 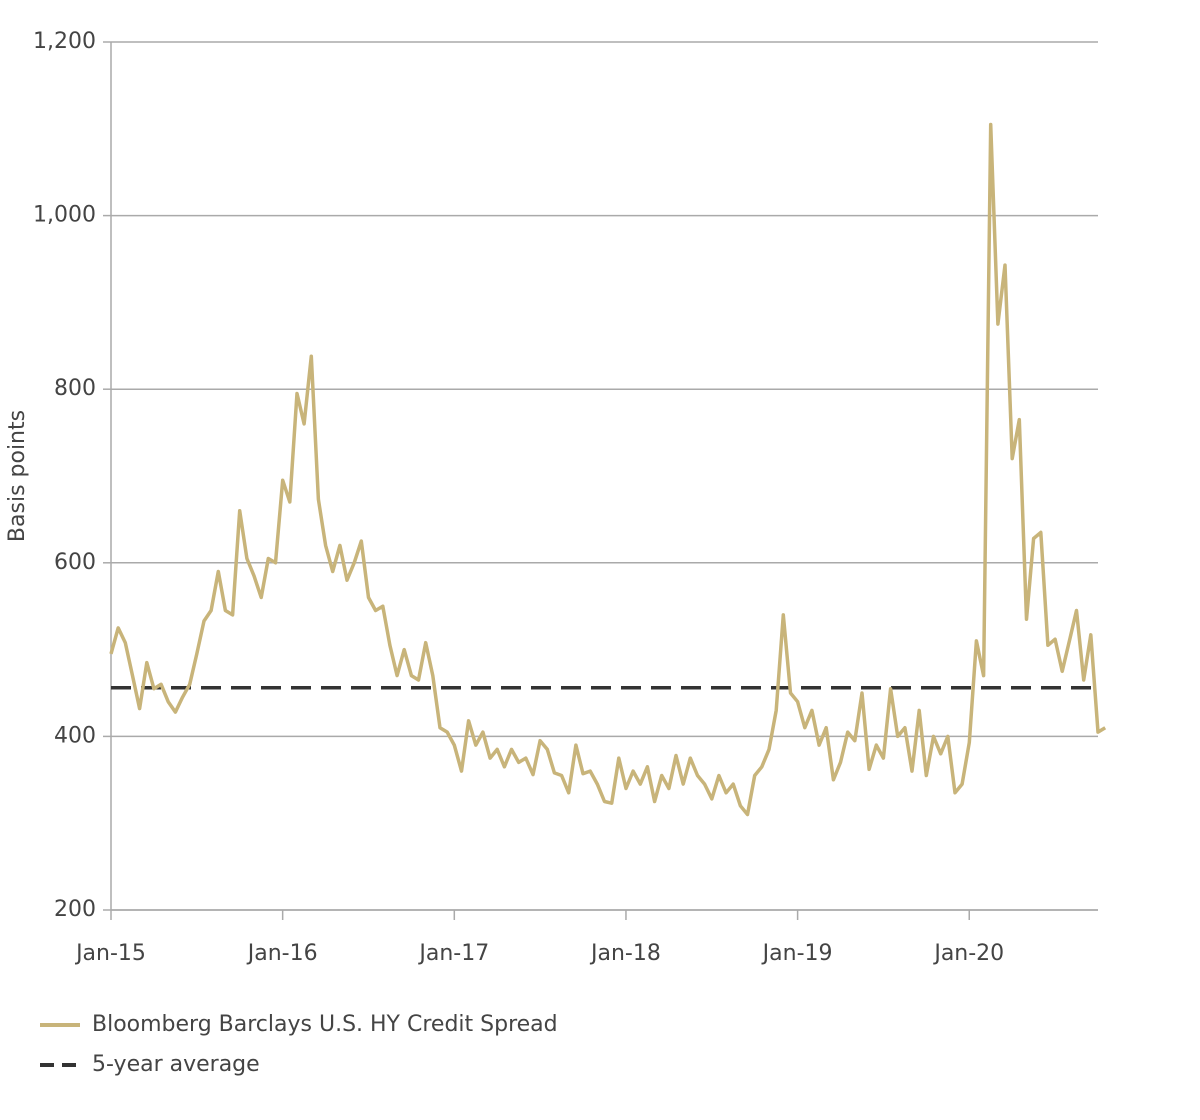 I want to click on x-tick-label: Jan-18, so click(x=625, y=953).